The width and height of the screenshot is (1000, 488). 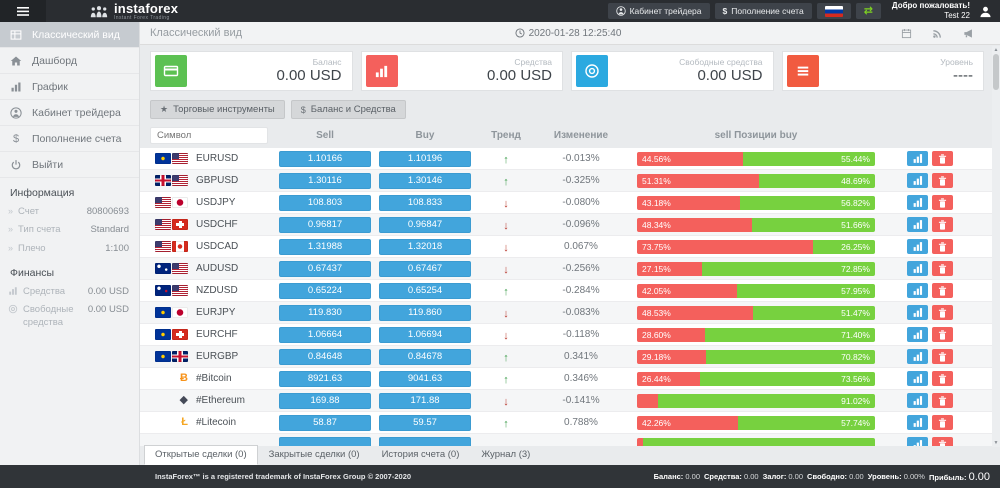 What do you see at coordinates (425, 441) in the screenshot?
I see `buy-button` at bounding box center [425, 441].